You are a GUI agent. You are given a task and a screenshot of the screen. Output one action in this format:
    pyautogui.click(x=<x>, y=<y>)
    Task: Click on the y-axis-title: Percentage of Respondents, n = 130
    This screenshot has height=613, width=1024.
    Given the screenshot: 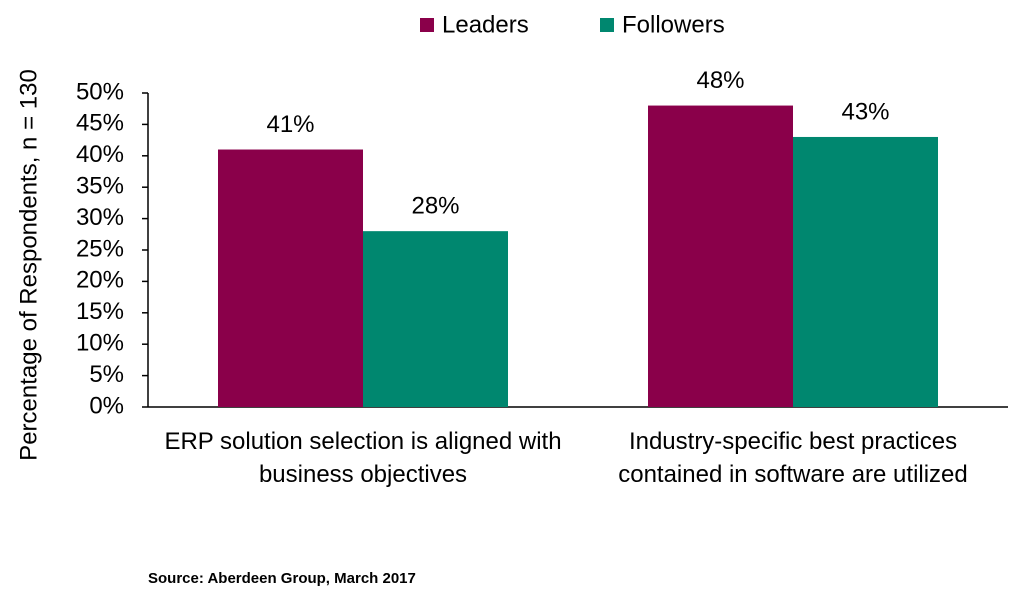 What is the action you would take?
    pyautogui.click(x=28, y=265)
    